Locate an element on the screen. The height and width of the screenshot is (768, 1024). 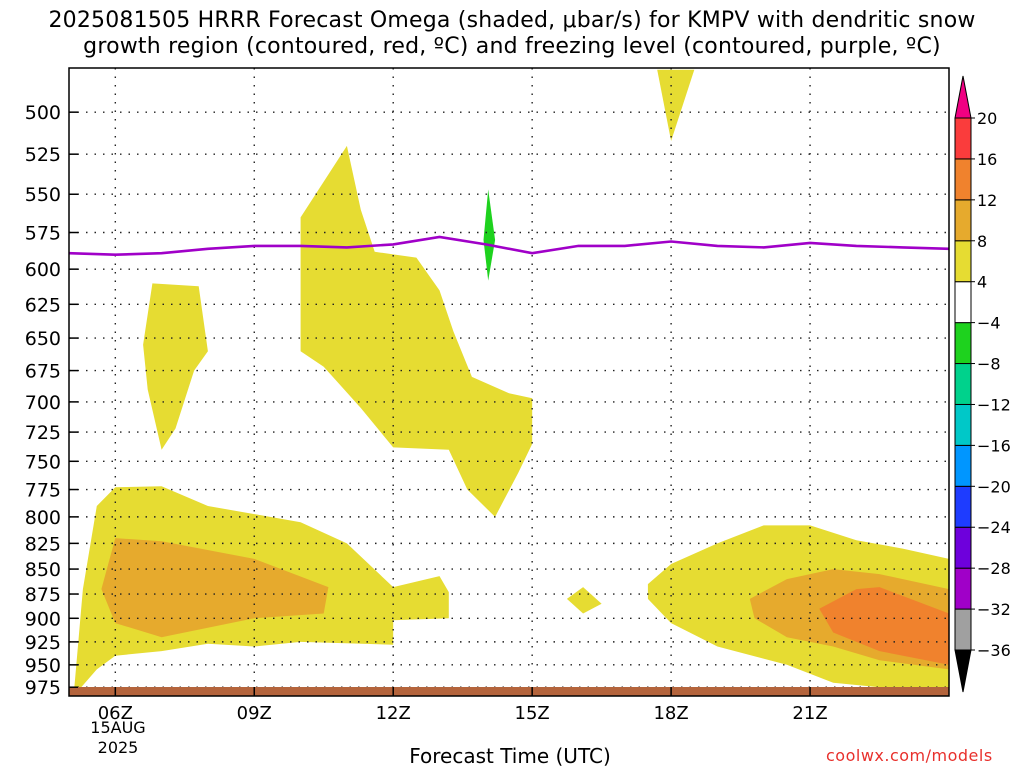
colorbar-label-6: −8 is located at coordinates (989, 364).